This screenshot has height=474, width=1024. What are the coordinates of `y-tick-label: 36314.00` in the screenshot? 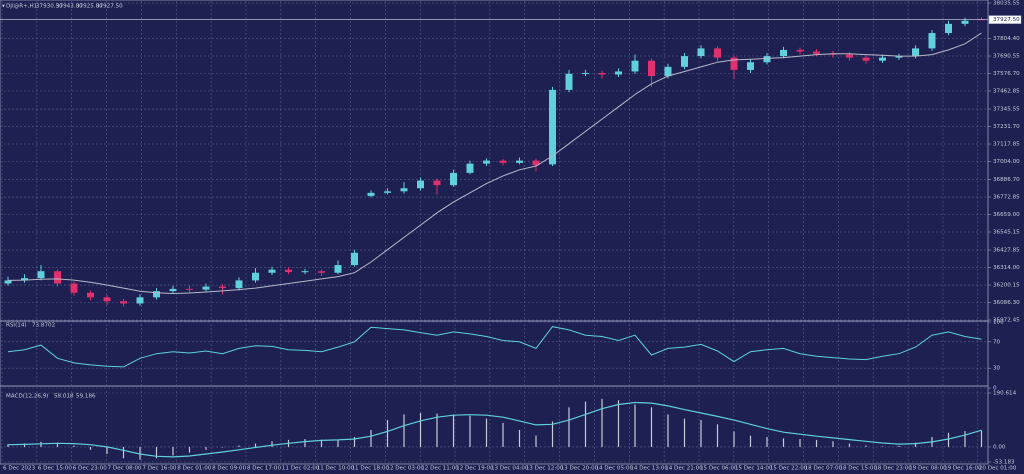 It's located at (1006, 268).